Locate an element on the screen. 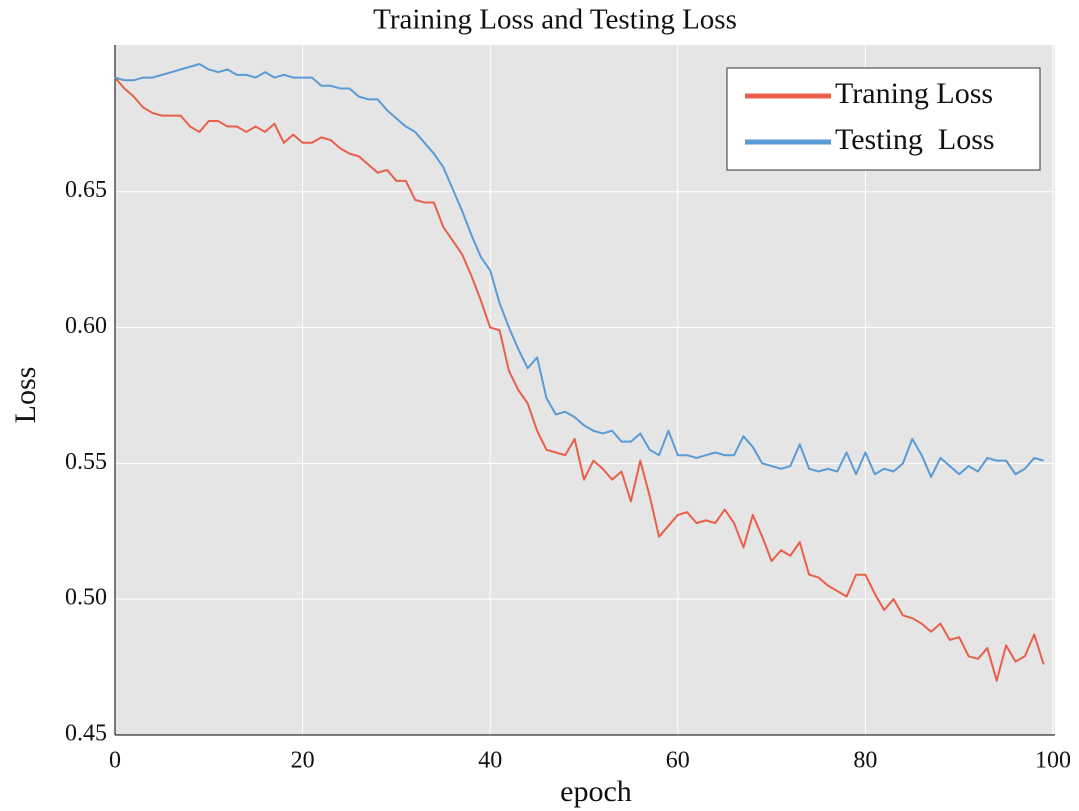  y-tick-label: 0.60 is located at coordinates (86, 326).